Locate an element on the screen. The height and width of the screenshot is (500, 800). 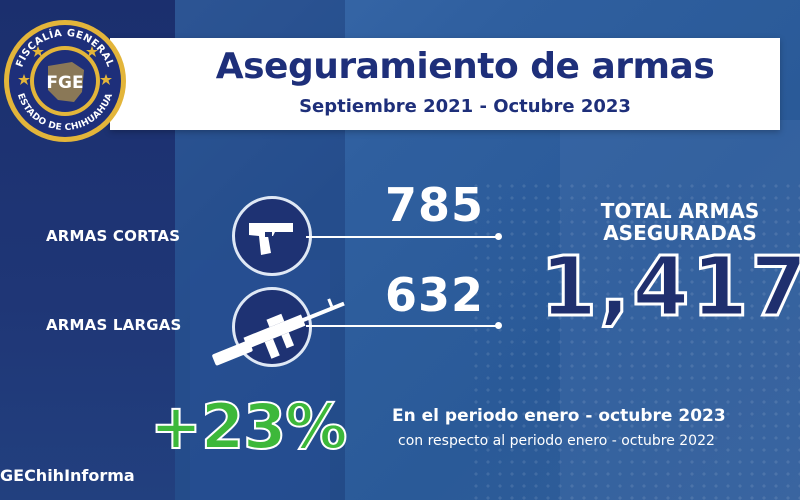
total-label-line2: ASEGURADAS is located at coordinates (680, 233).